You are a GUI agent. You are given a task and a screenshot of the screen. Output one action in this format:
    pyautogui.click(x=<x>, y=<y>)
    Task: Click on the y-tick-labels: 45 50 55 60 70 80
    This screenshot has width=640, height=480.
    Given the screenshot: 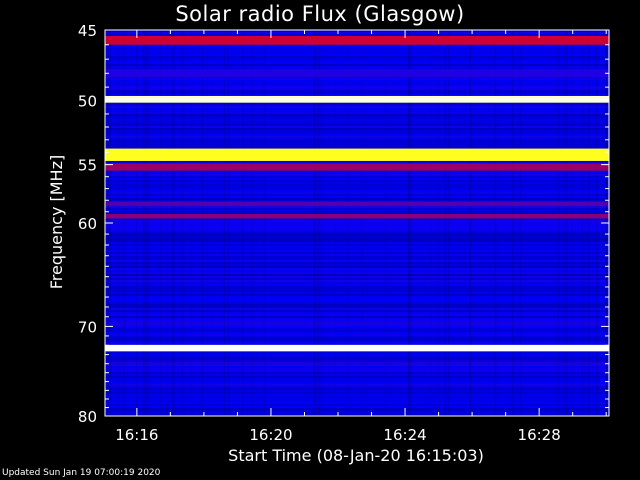 What is the action you would take?
    pyautogui.click(x=87, y=224)
    